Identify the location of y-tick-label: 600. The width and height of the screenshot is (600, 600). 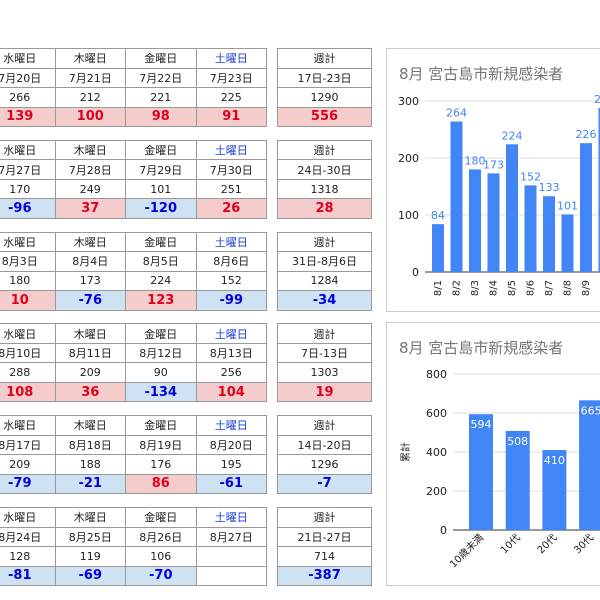
(436, 413).